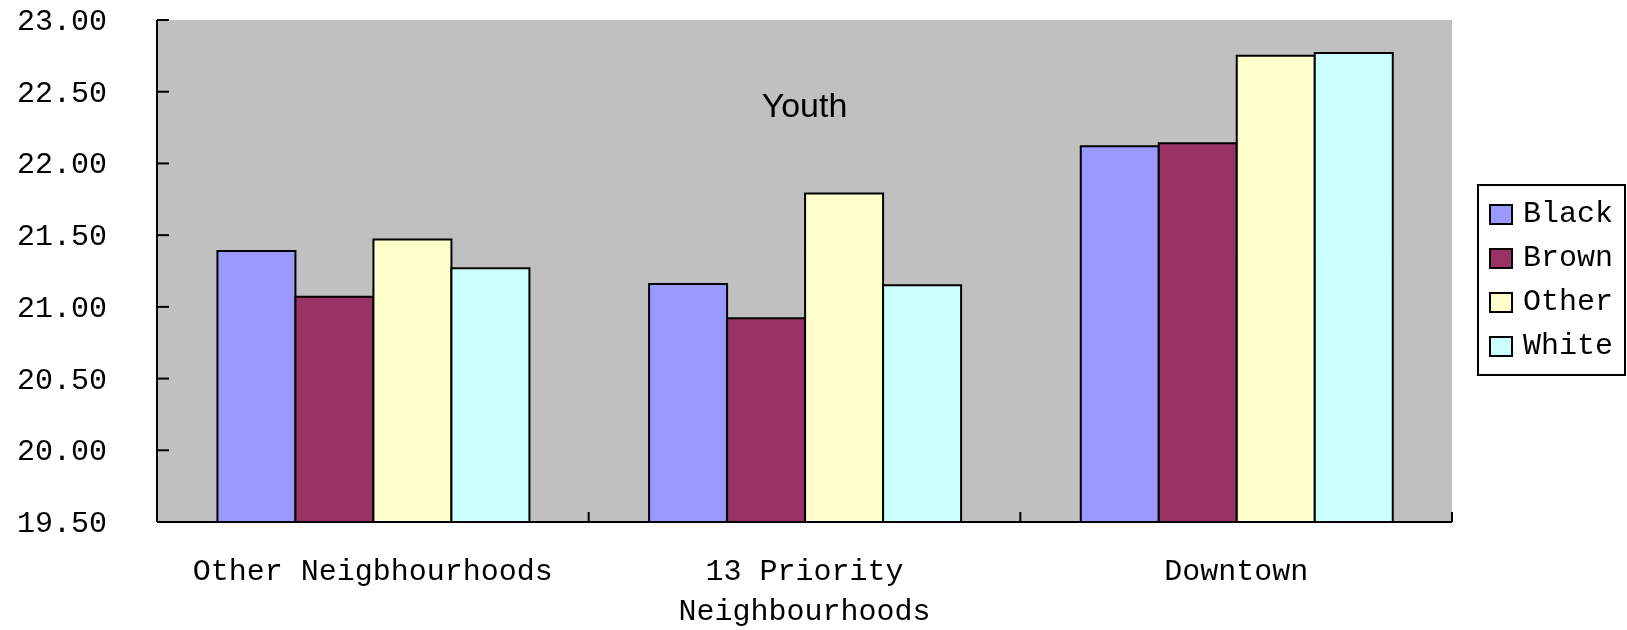 Image resolution: width=1627 pixels, height=630 pixels. What do you see at coordinates (61, 452) in the screenshot?
I see `y-tick-label: 20.00` at bounding box center [61, 452].